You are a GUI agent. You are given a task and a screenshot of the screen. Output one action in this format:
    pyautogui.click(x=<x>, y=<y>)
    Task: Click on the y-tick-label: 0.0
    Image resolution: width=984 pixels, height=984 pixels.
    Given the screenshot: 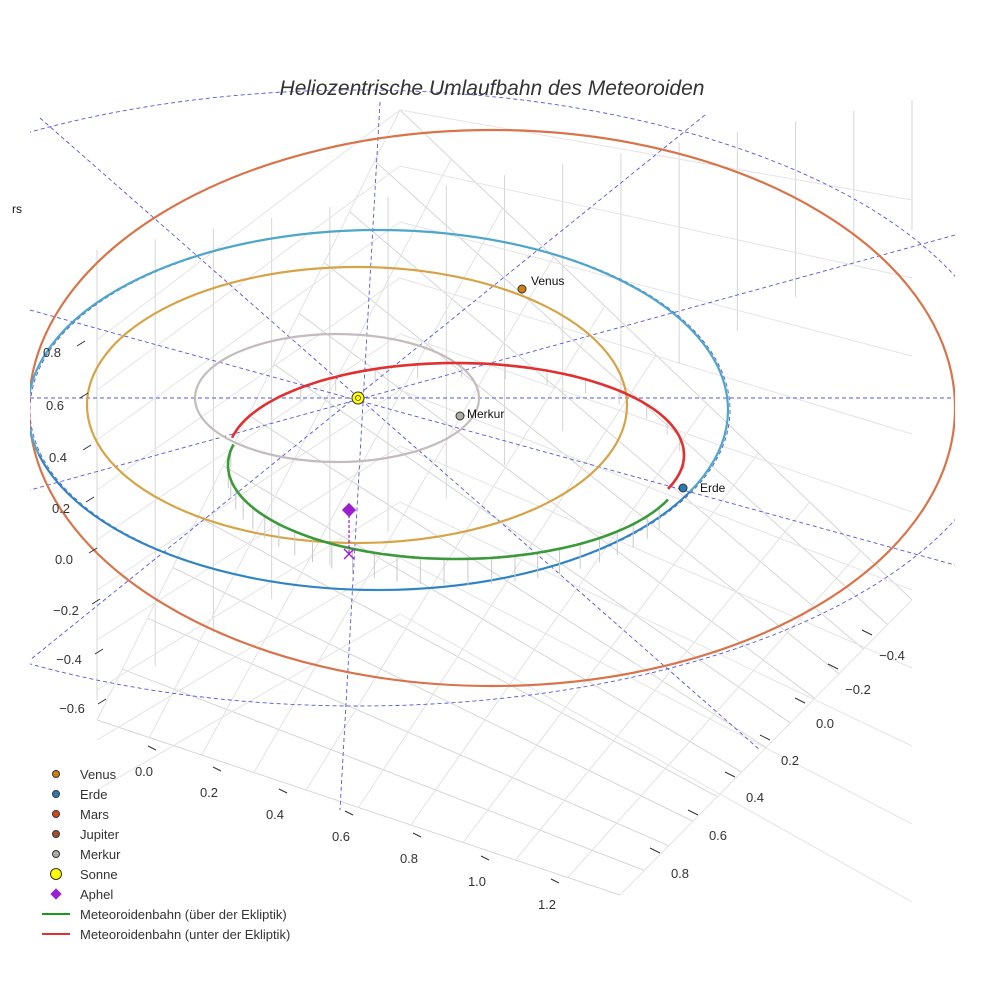 What is the action you would take?
    pyautogui.click(x=825, y=723)
    